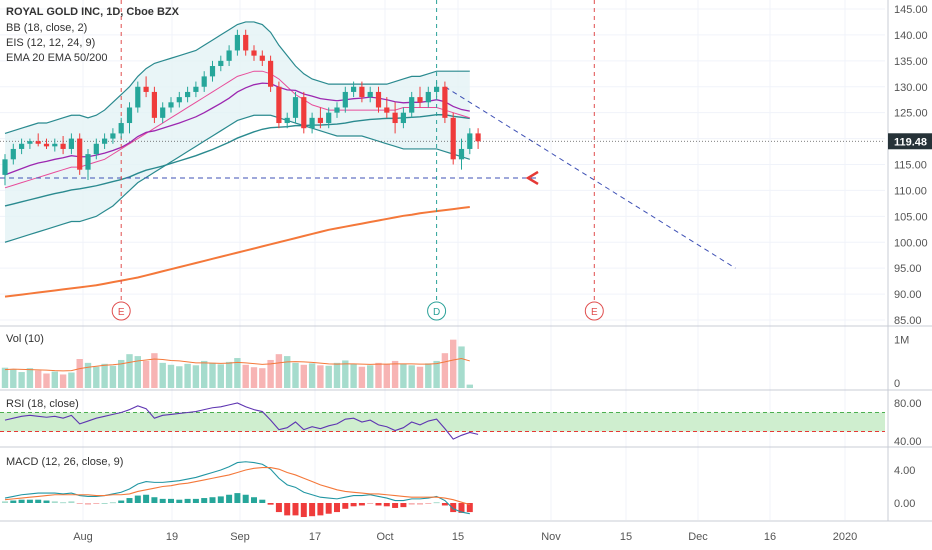  What do you see at coordinates (908, 295) in the screenshot?
I see `price-tick-11: 90.00` at bounding box center [908, 295].